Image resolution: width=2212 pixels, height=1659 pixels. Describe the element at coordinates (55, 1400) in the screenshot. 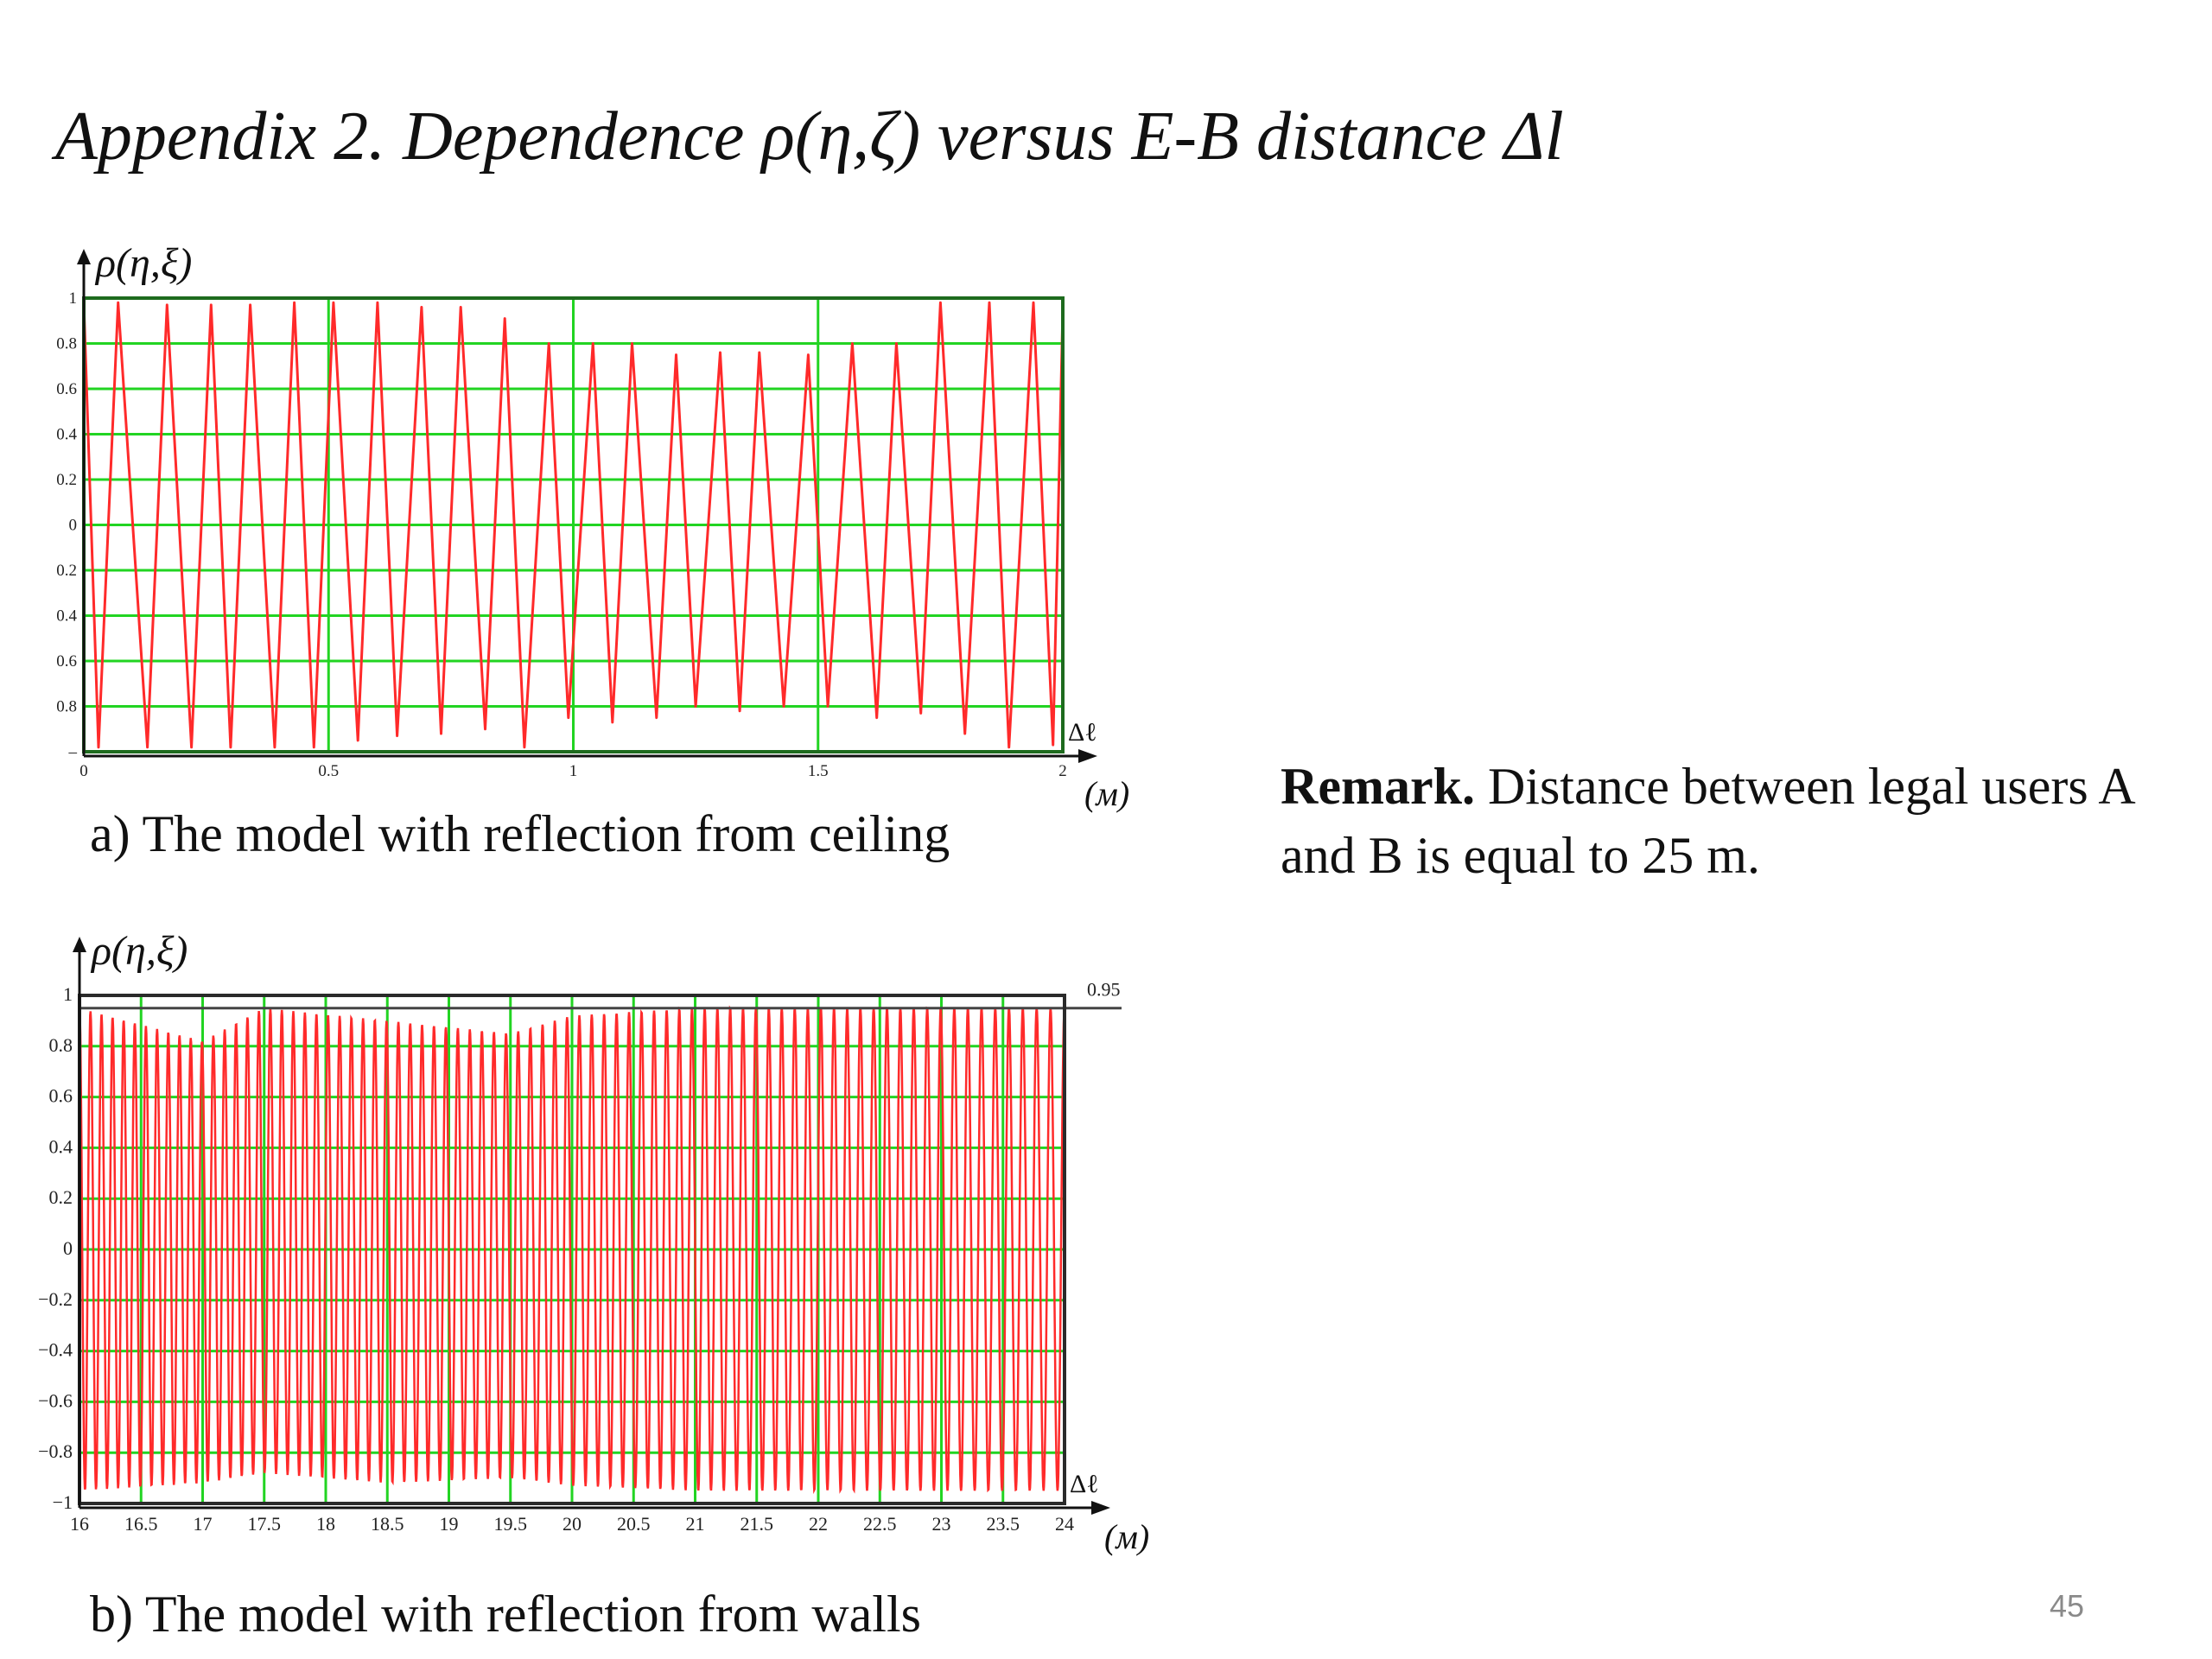

I see `y-tick-label: −0.6` at that location.